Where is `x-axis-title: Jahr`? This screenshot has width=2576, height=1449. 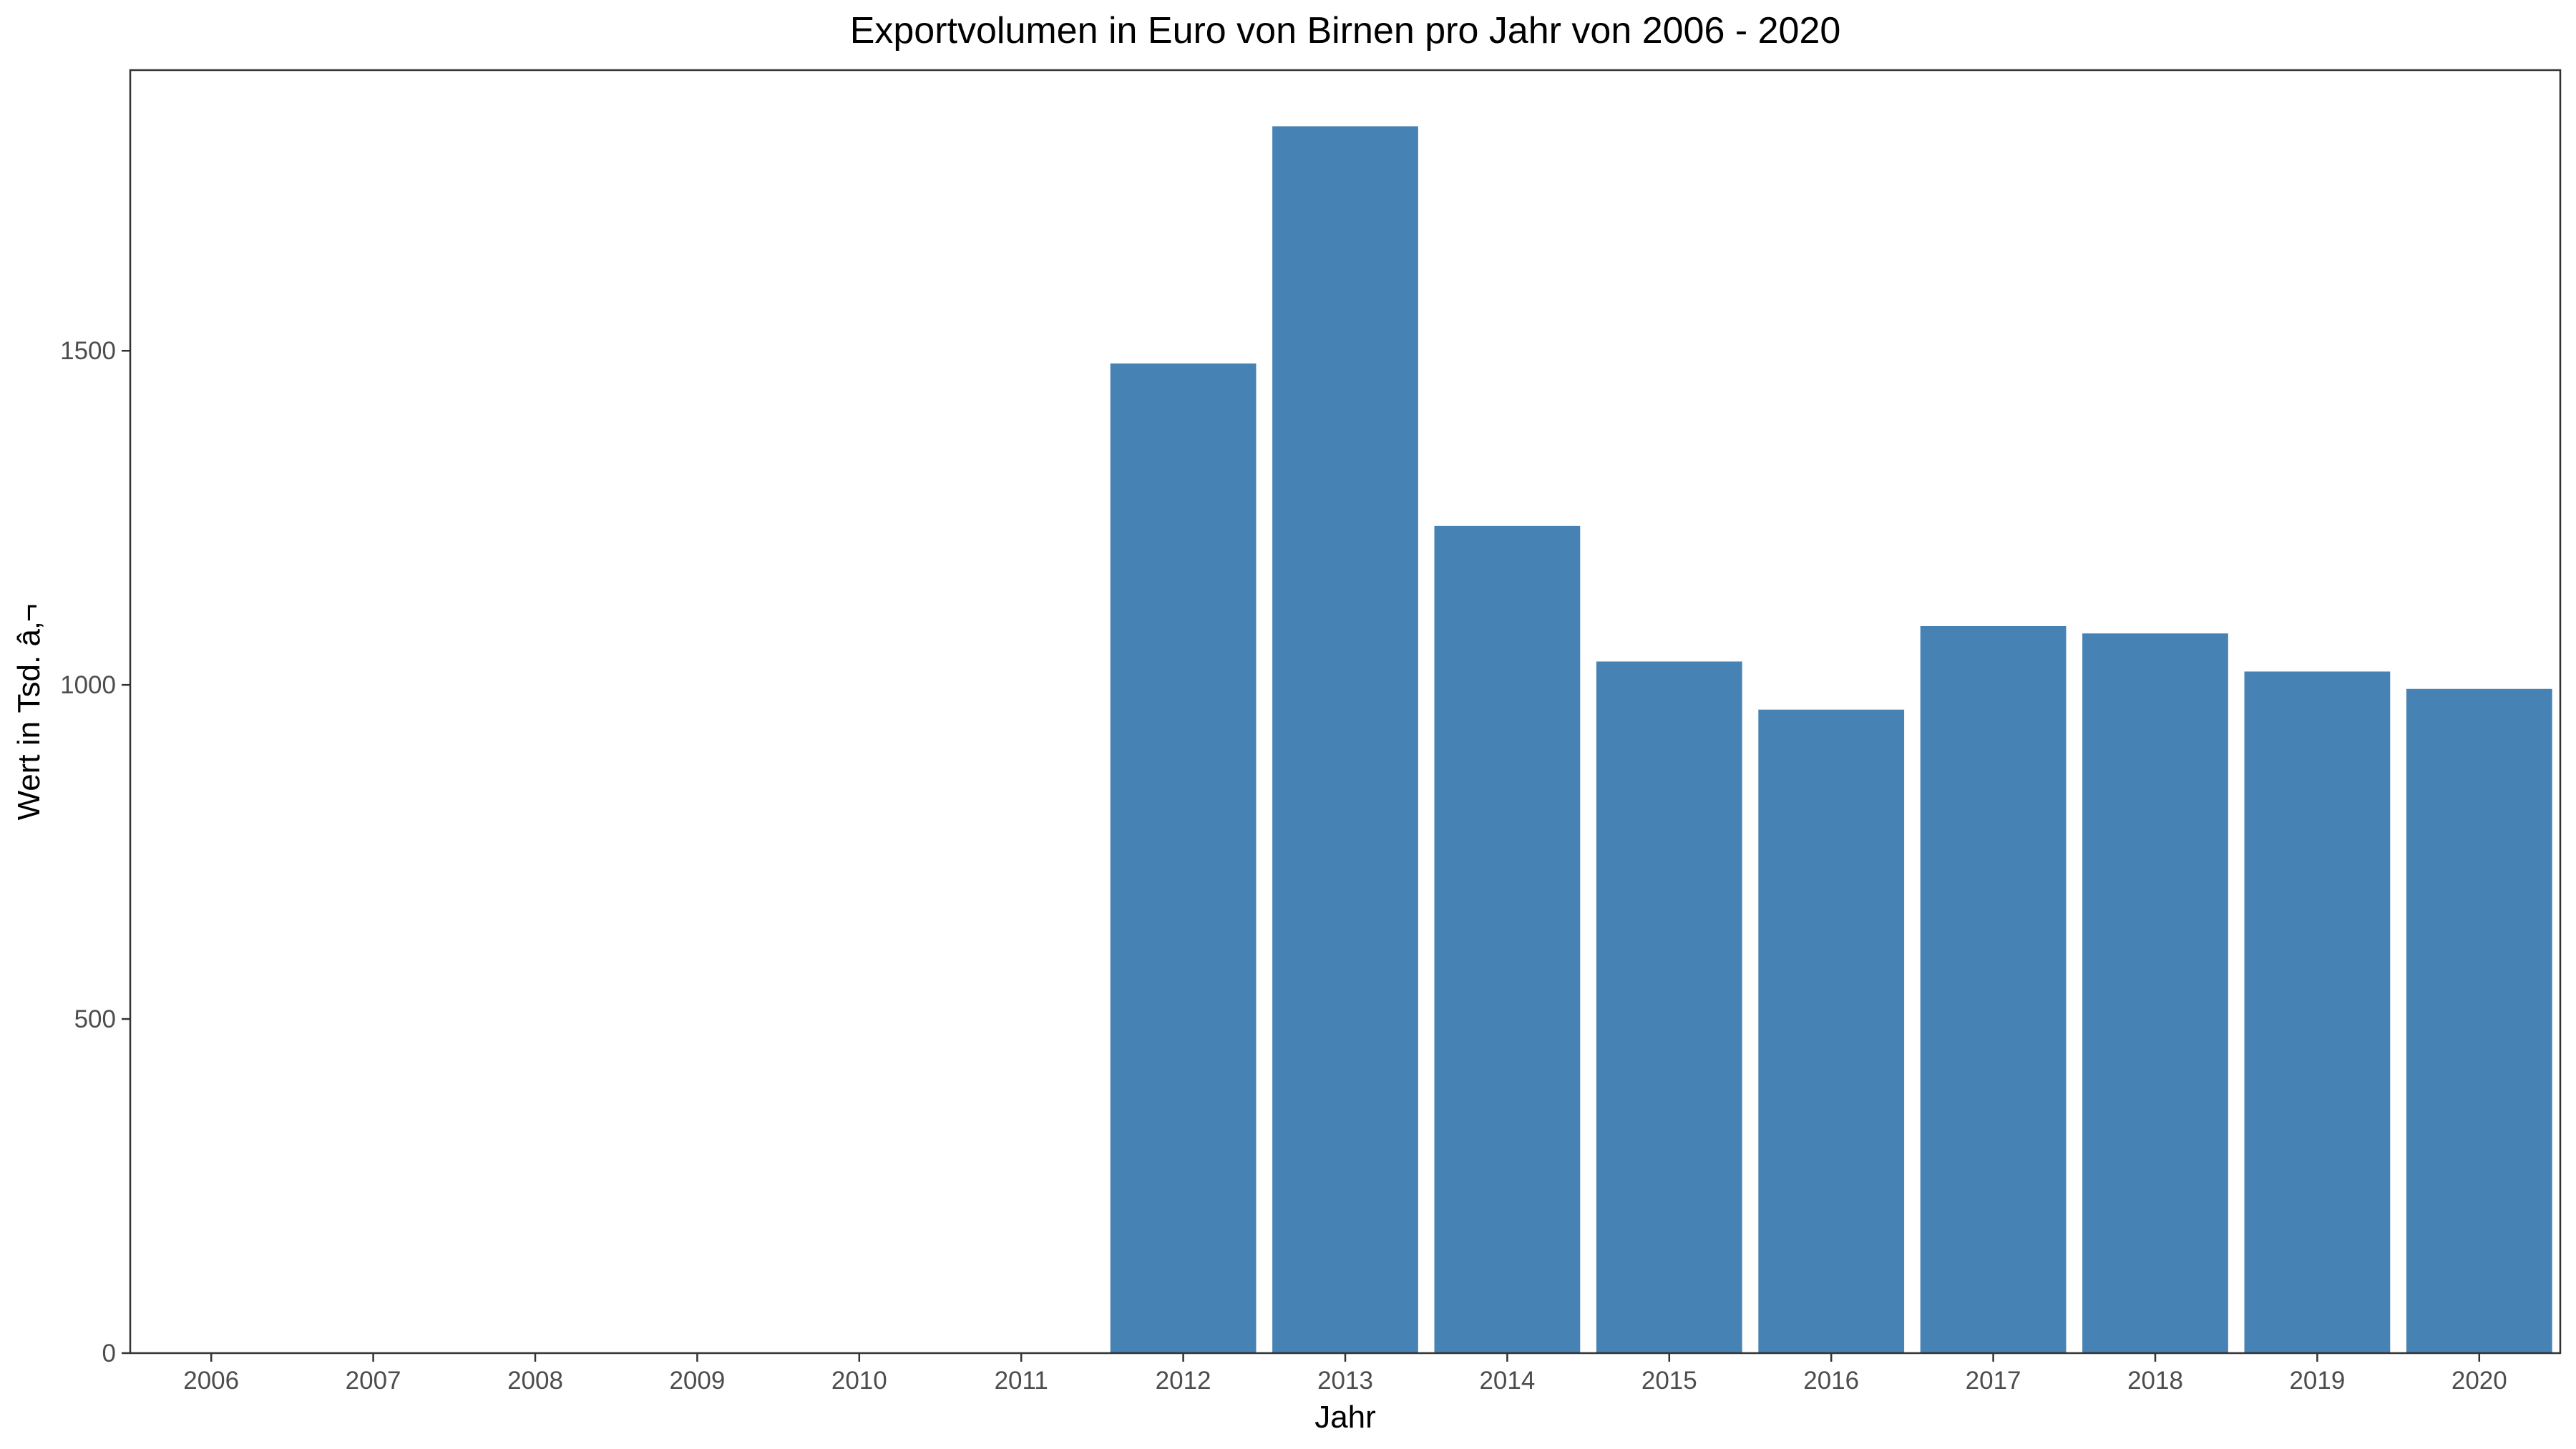 x-axis-title: Jahr is located at coordinates (1345, 1417).